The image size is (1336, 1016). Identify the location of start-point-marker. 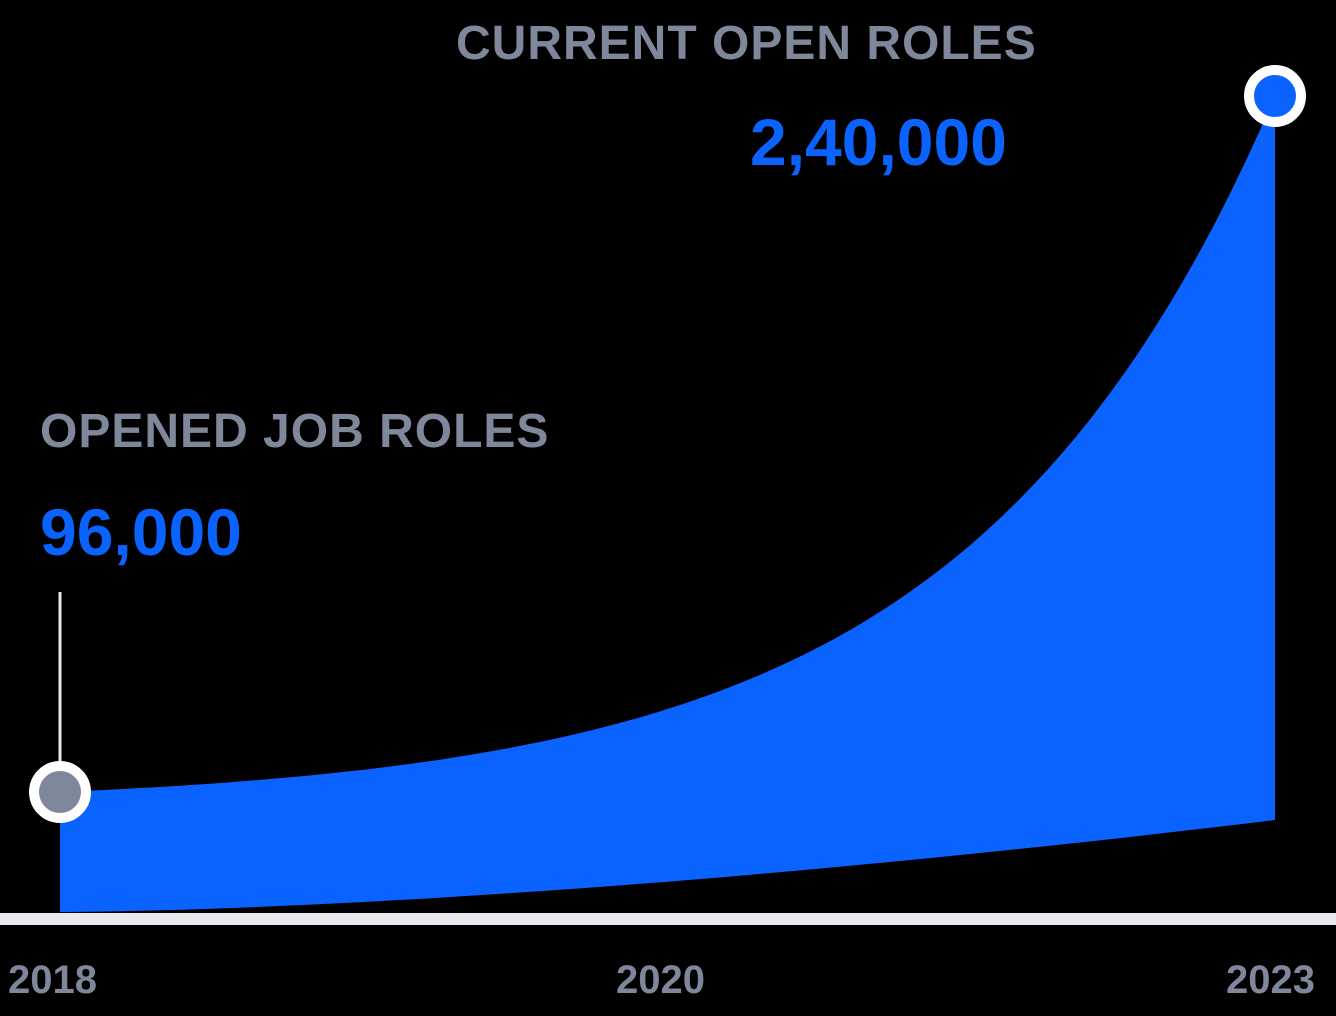
(60, 792).